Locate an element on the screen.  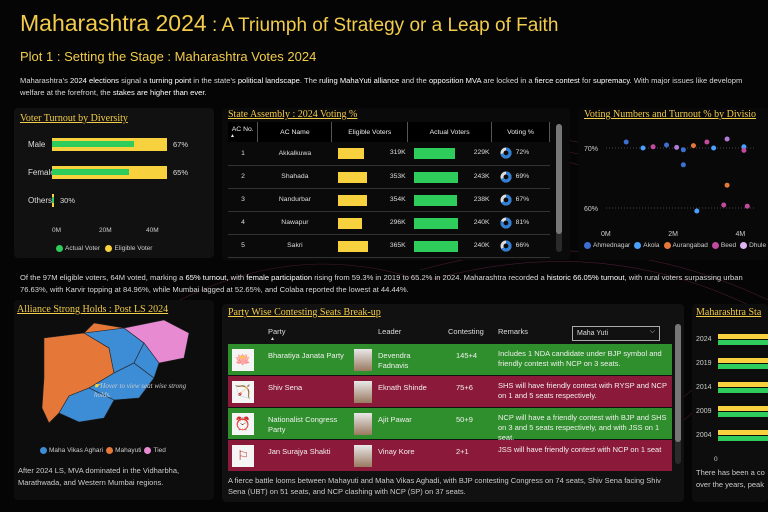
party-symbol-icon: 🏹 is located at coordinates (243, 392).